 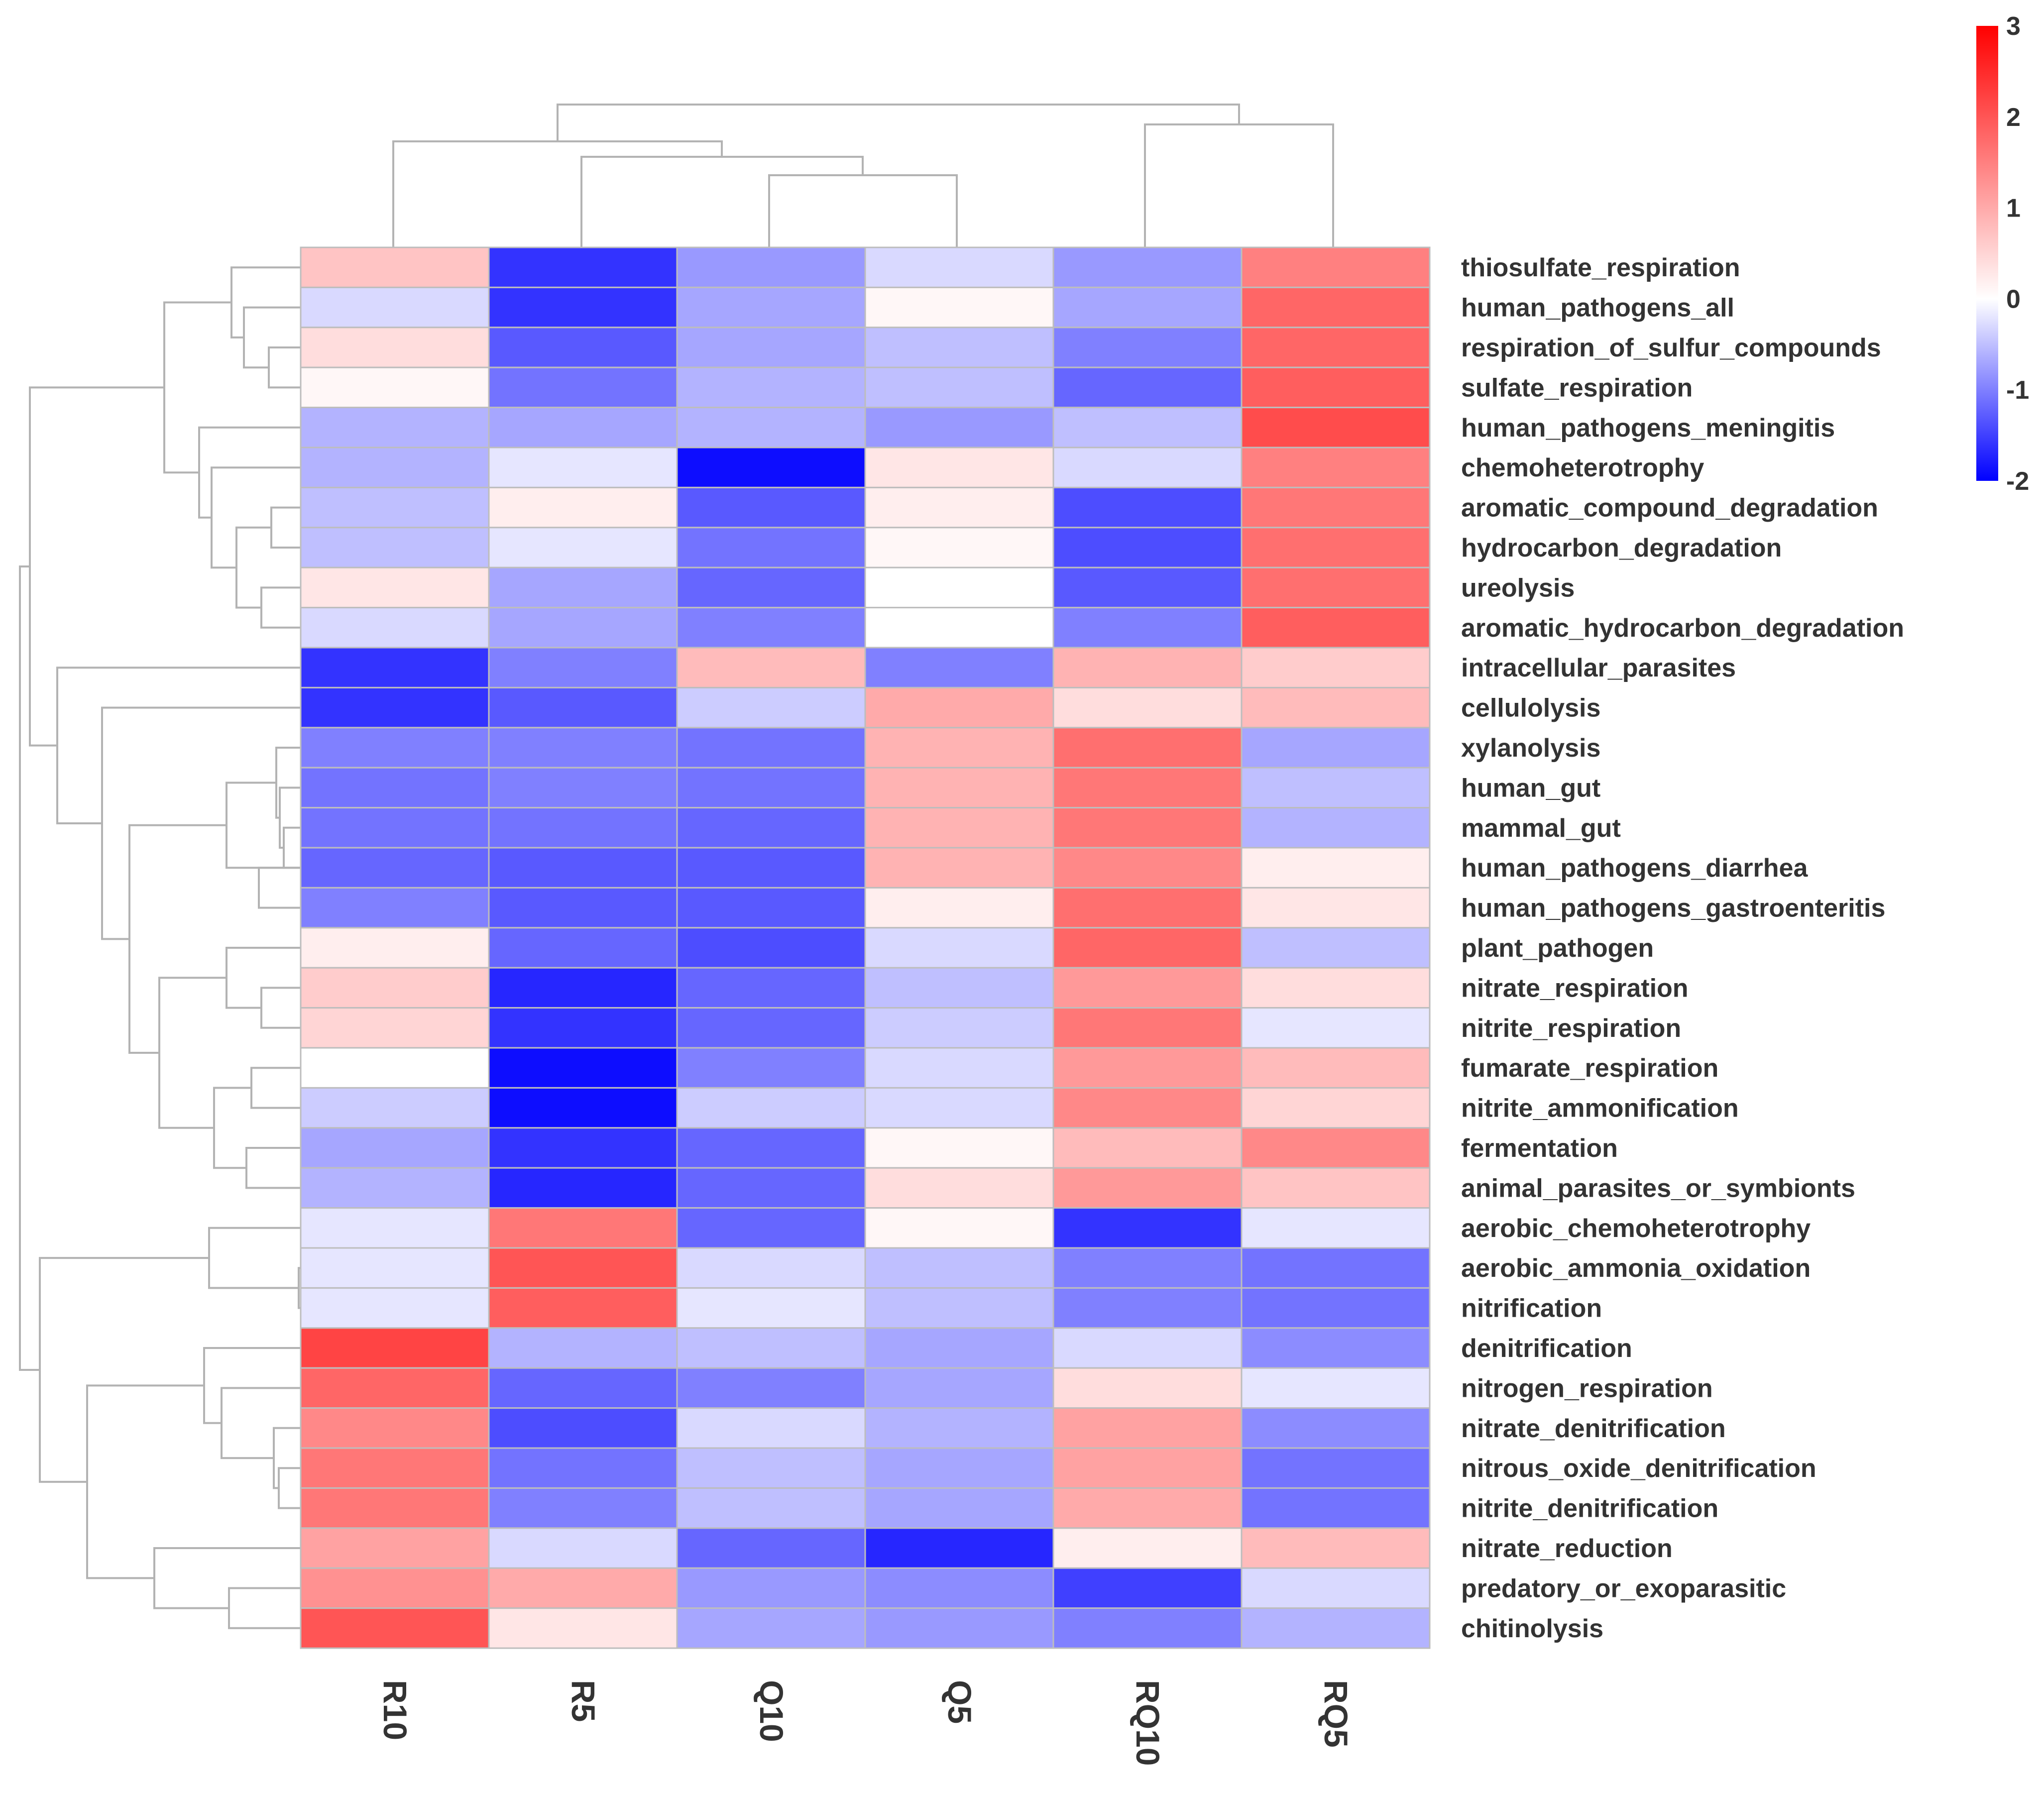 What do you see at coordinates (1558, 948) in the screenshot?
I see `row-label: plant_pathogen` at bounding box center [1558, 948].